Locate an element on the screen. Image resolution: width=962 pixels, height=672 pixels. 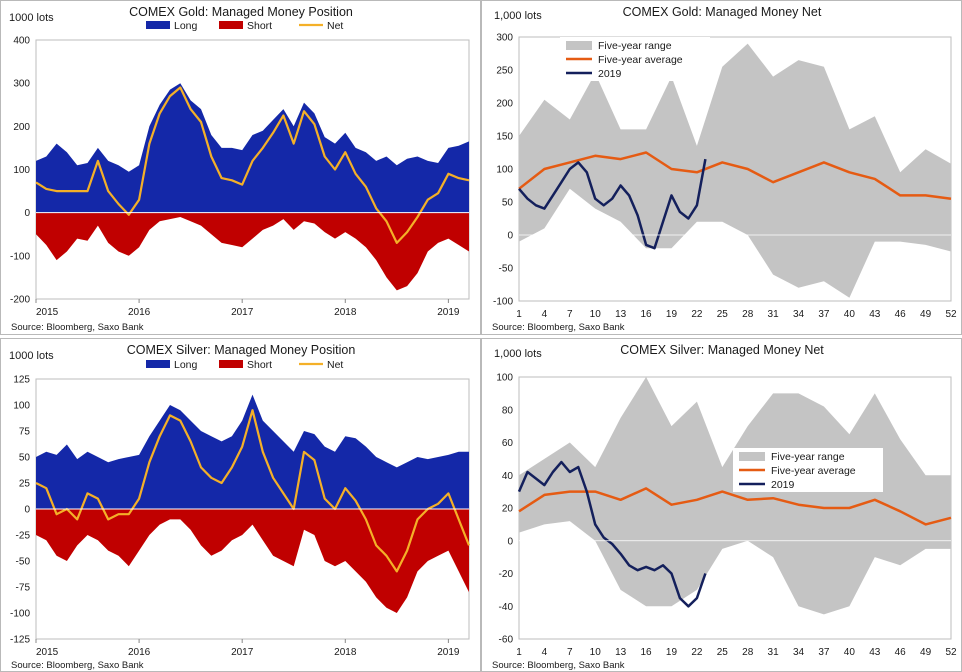
y-tick-label: 300 is located at coordinates (21, 84).